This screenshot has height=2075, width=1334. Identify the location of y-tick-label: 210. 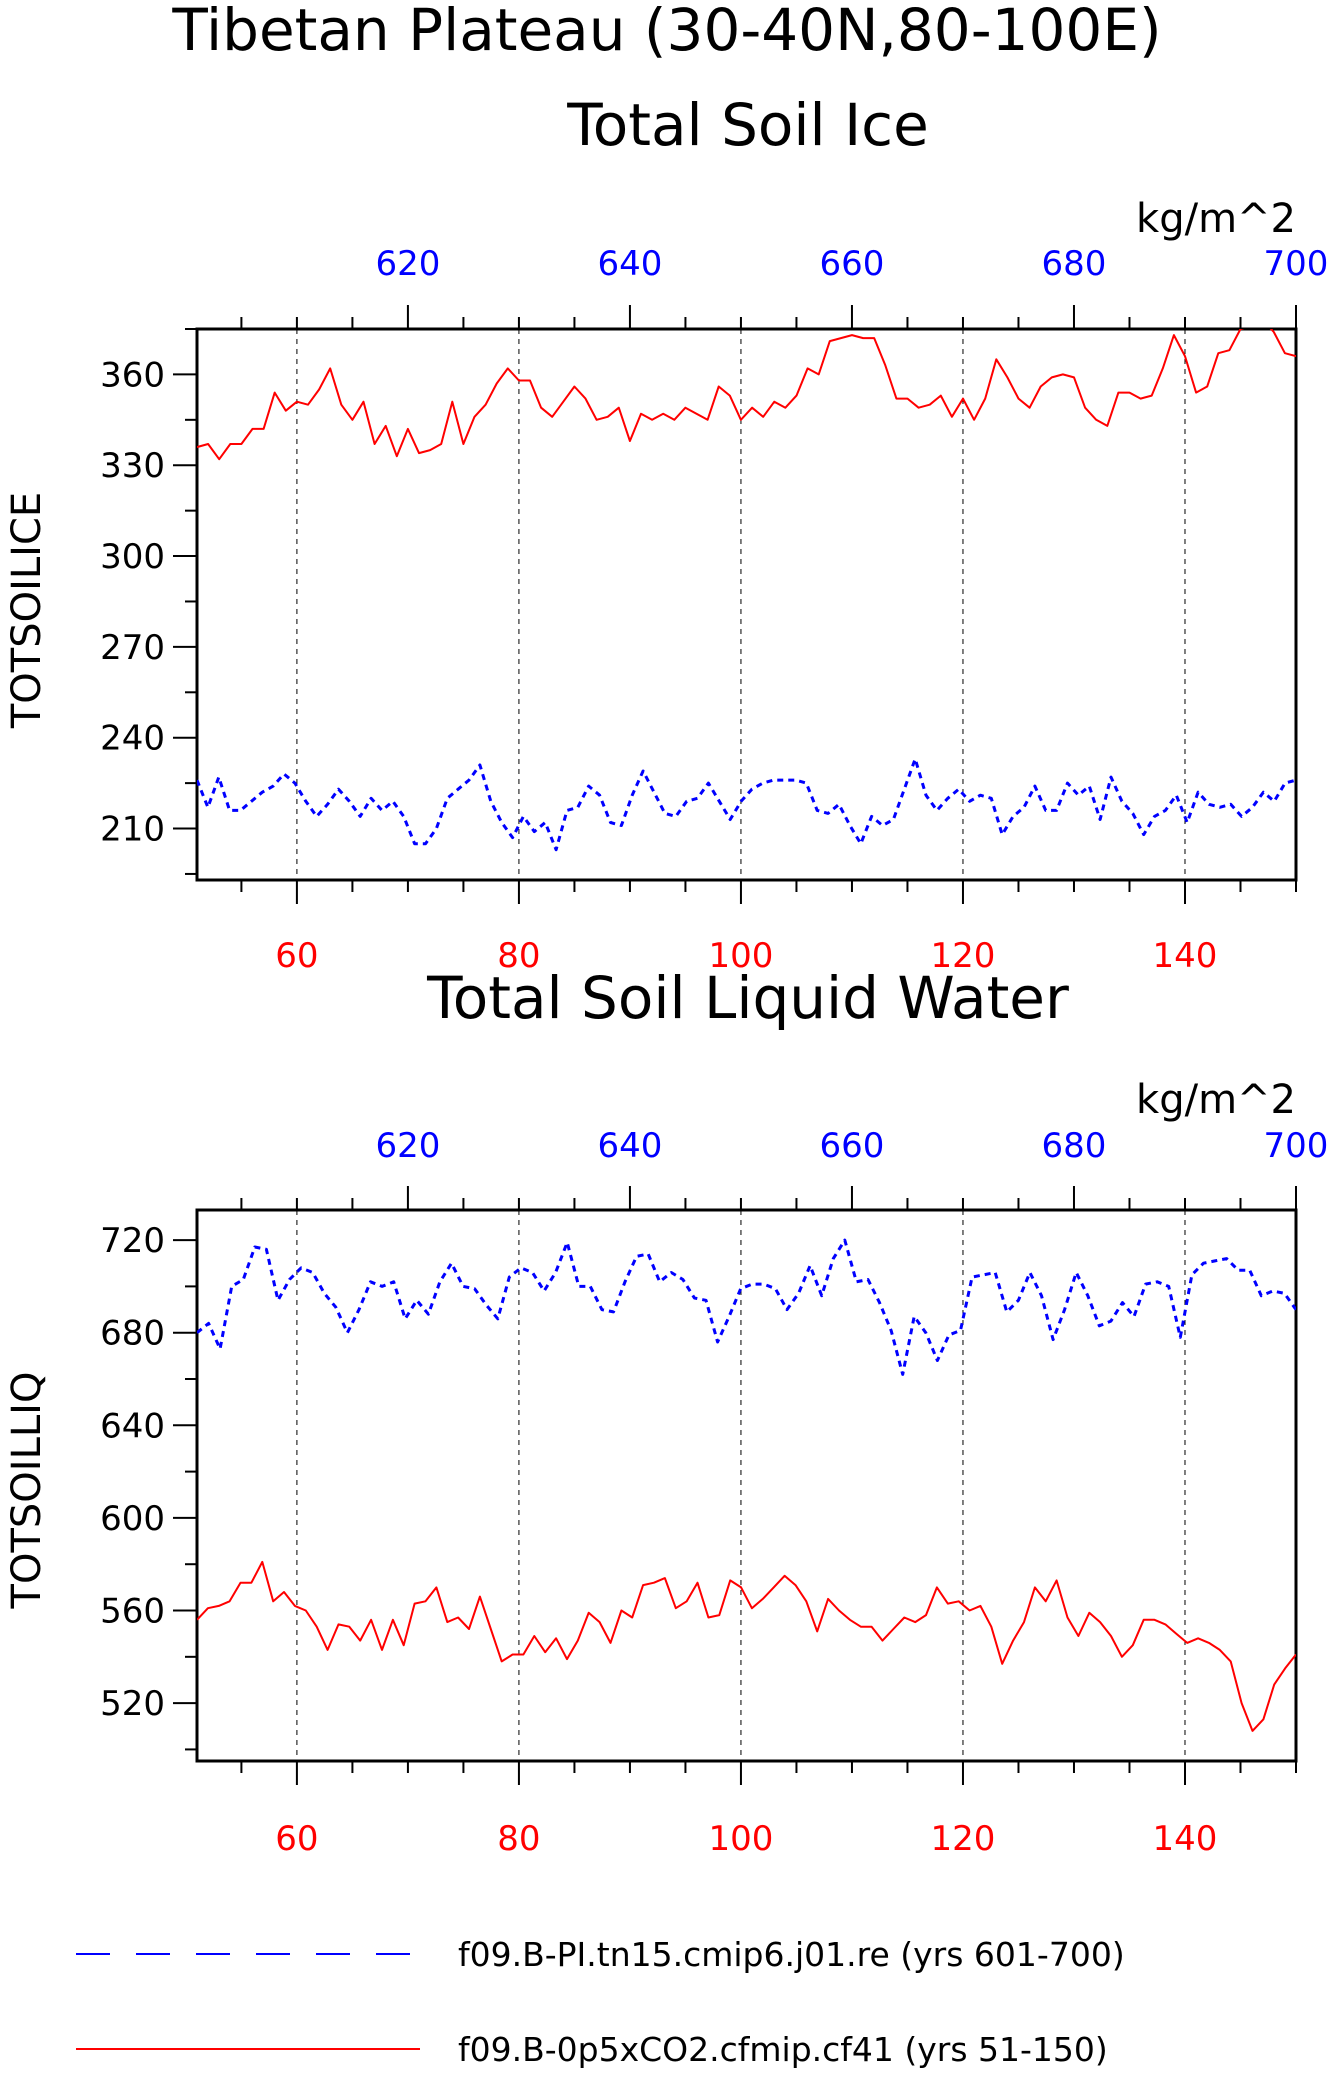
(132, 830).